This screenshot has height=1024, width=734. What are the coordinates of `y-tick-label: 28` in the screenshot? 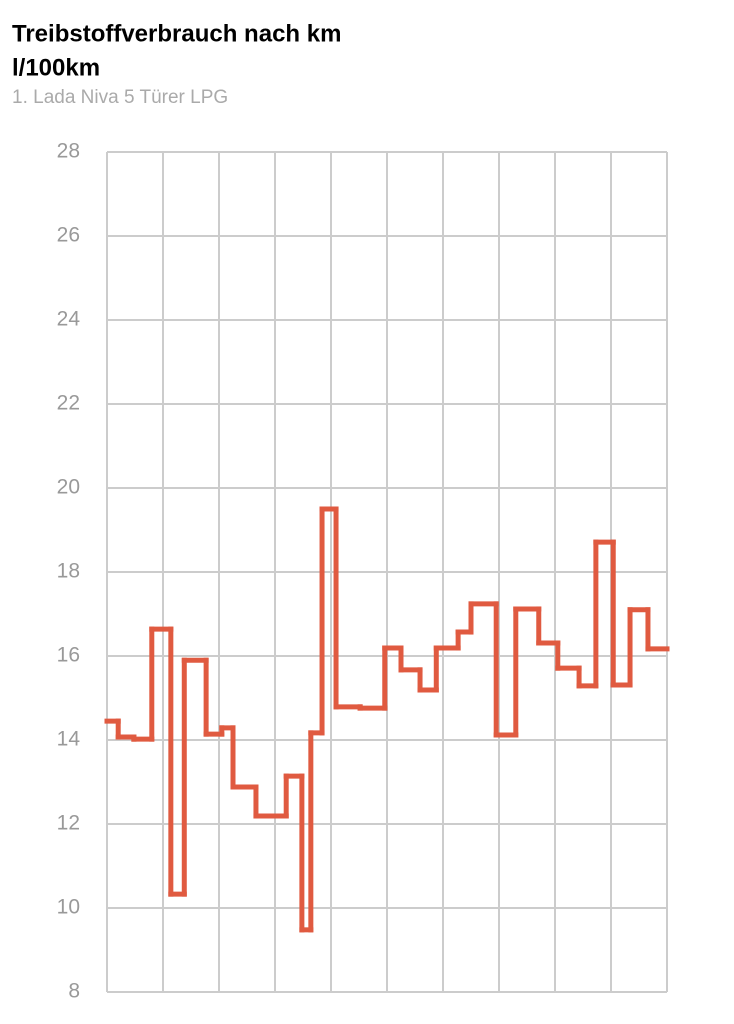 It's located at (68, 151).